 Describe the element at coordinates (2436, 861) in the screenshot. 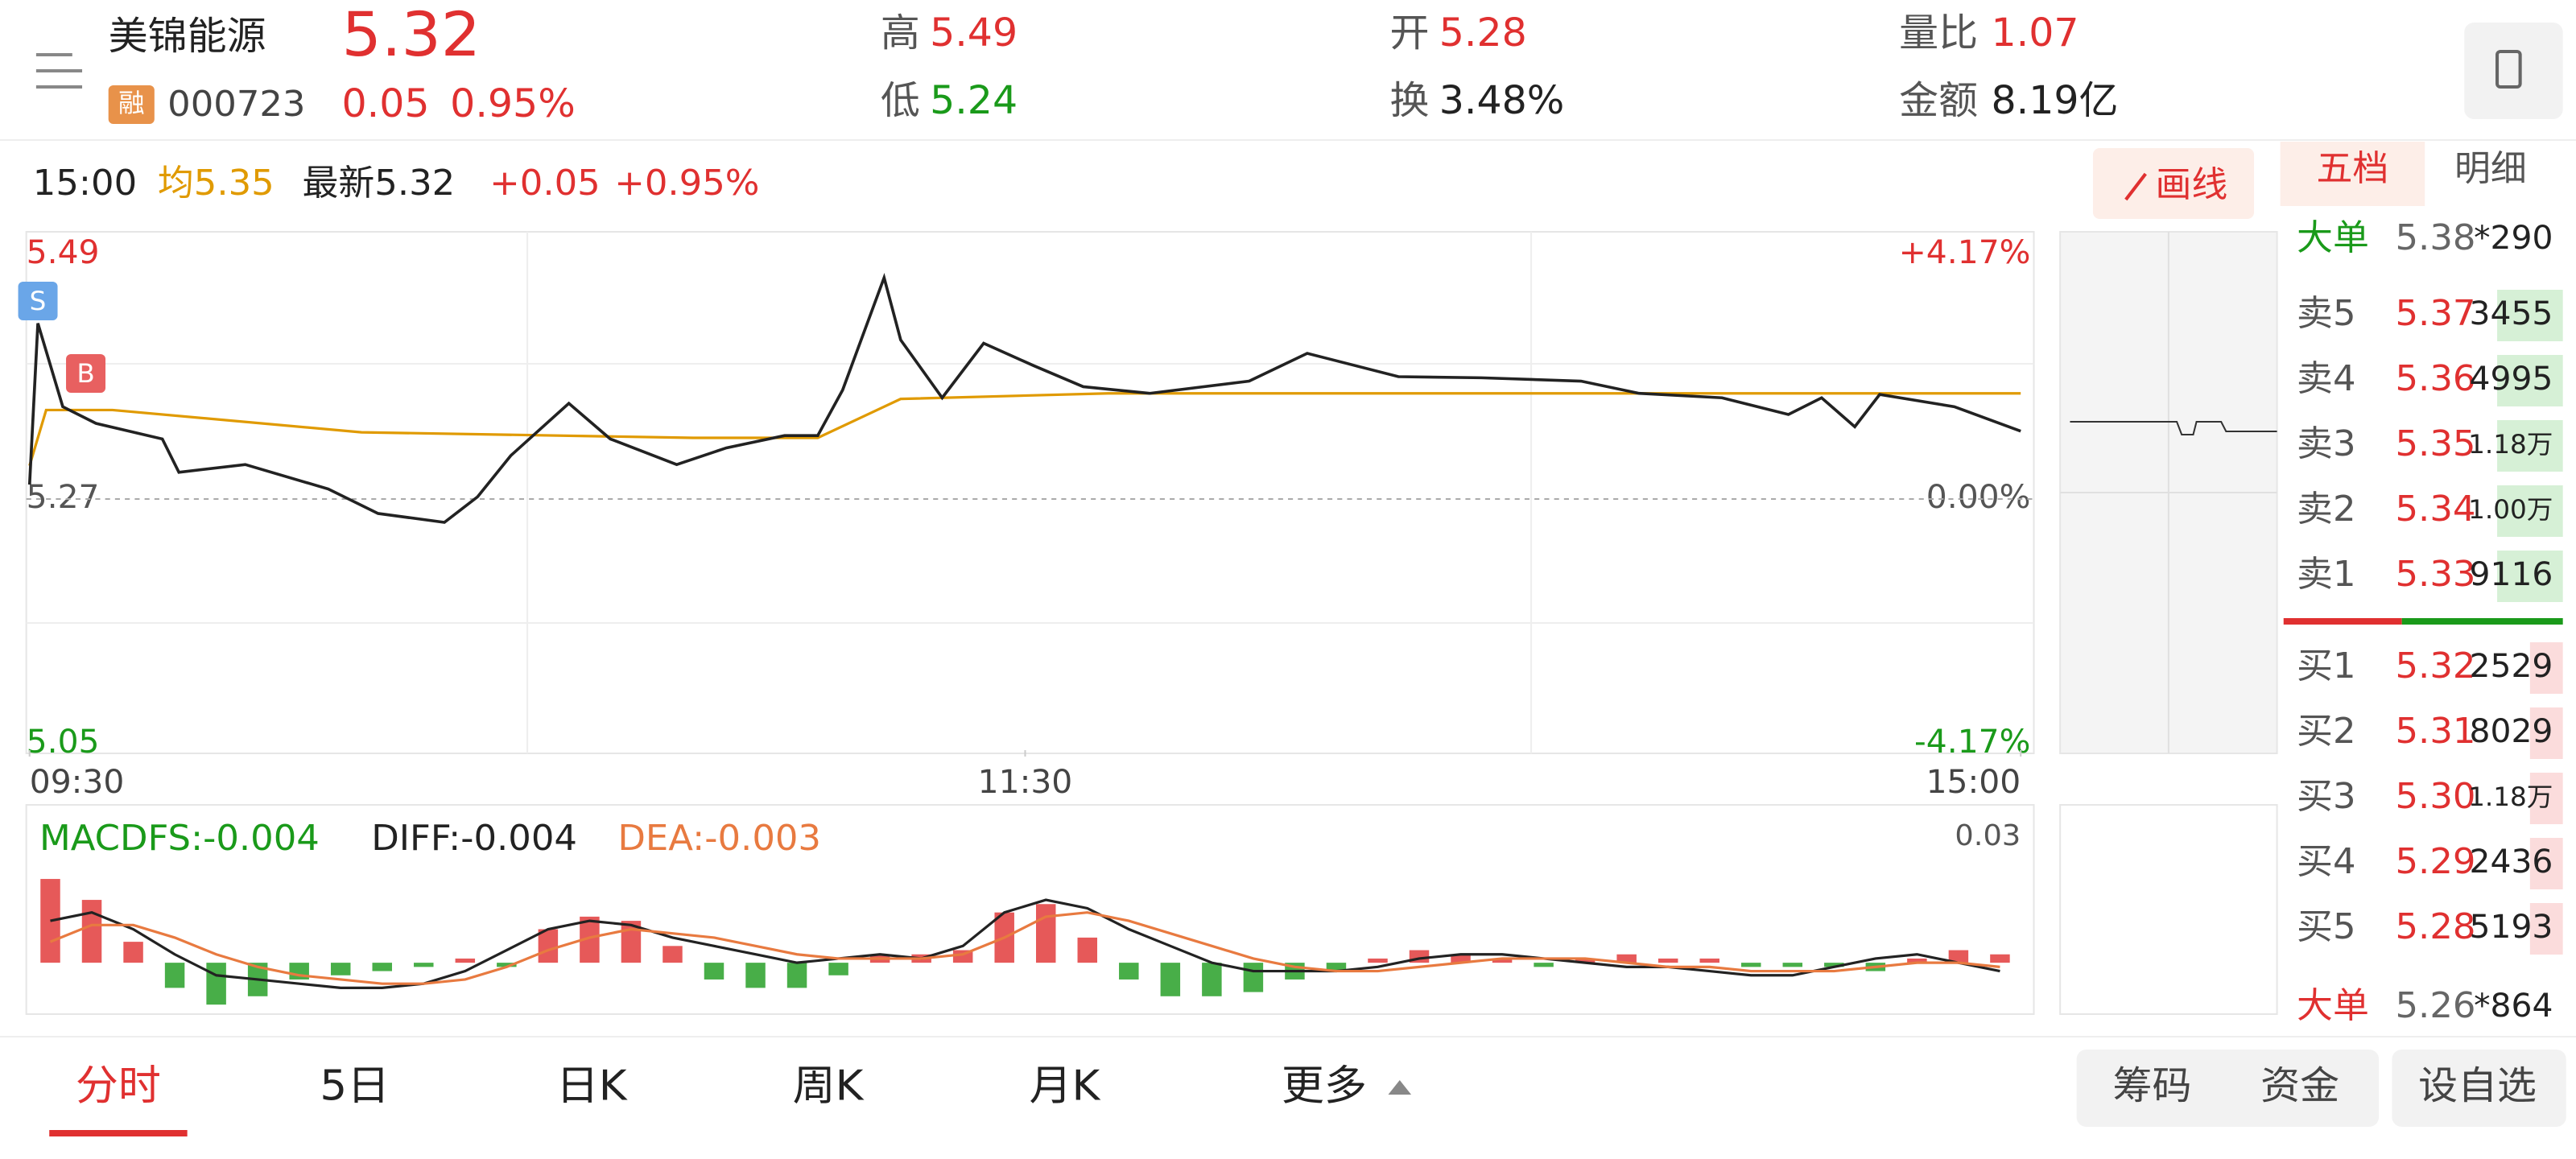

I see `book-price: 5.29` at that location.